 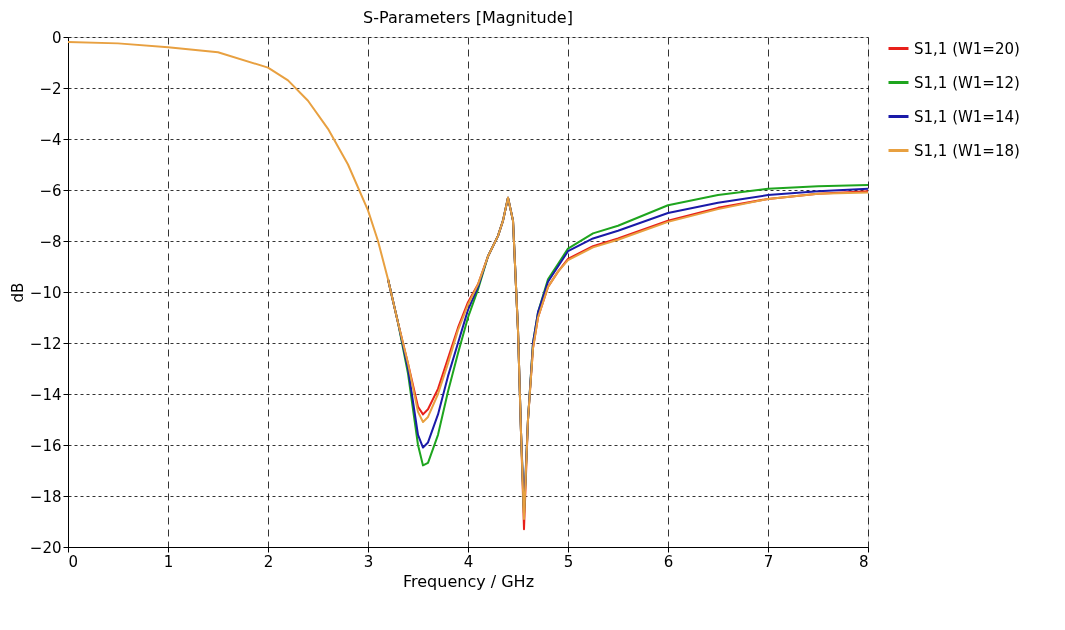 I want to click on x-tick-label: 3, so click(x=368, y=561).